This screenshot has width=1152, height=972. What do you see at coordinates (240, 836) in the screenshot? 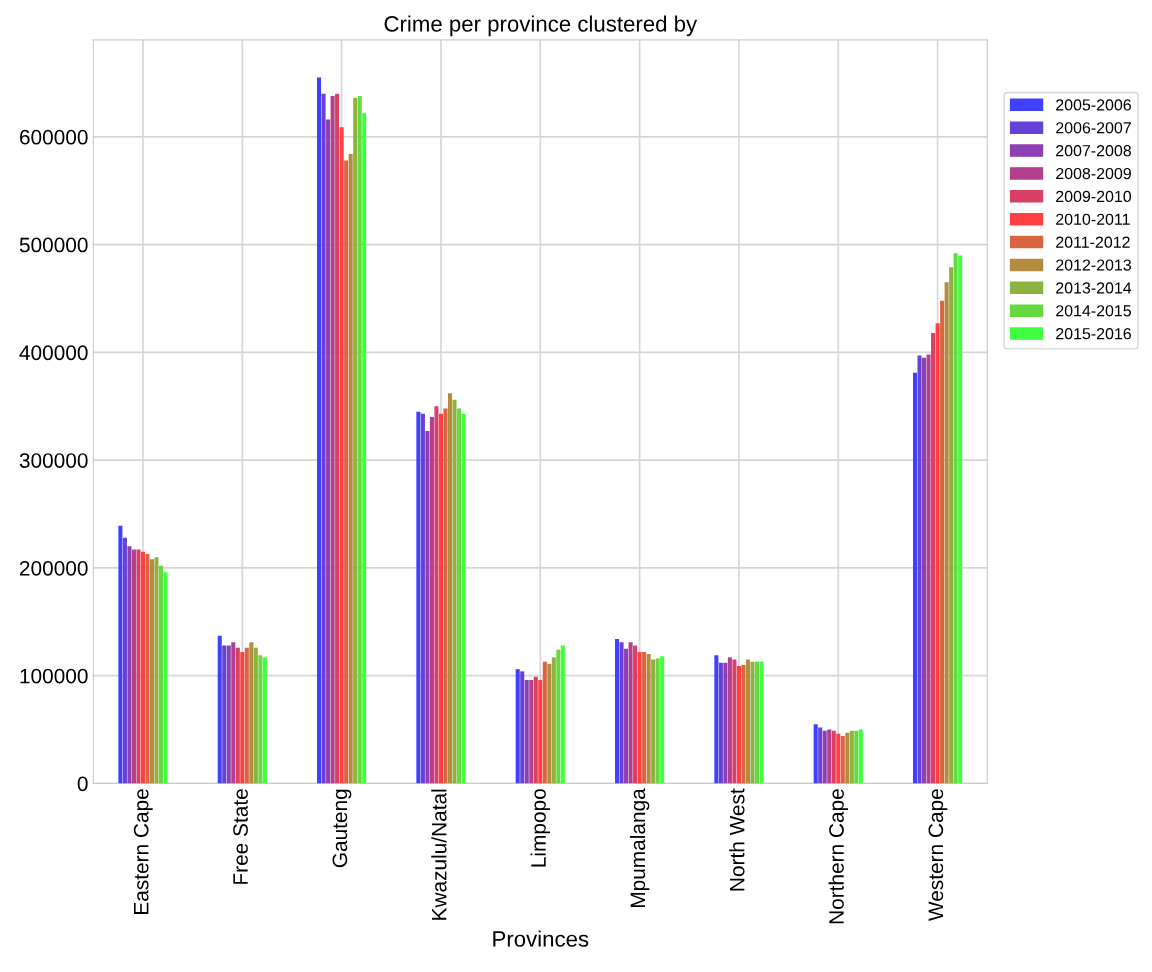
I see `x-tick-label: Free State` at bounding box center [240, 836].